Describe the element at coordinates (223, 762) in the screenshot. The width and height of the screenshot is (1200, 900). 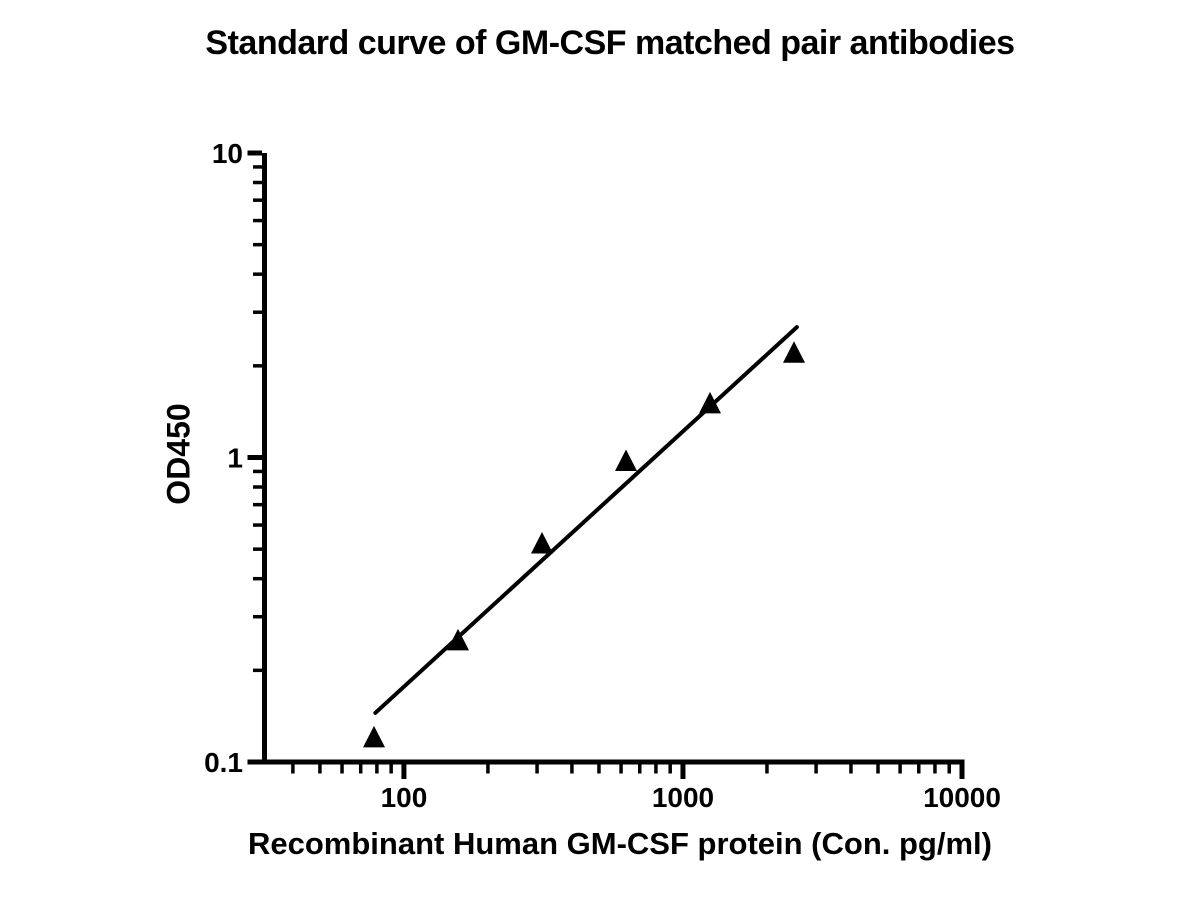
I see `y-tick-label: 0.1` at that location.